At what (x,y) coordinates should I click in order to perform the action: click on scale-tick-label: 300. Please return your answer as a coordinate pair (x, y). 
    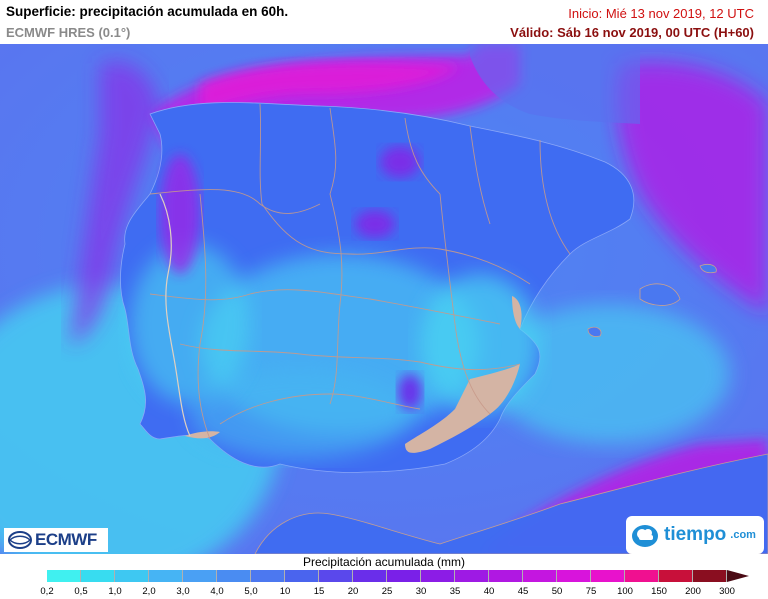
    Looking at the image, I should click on (727, 591).